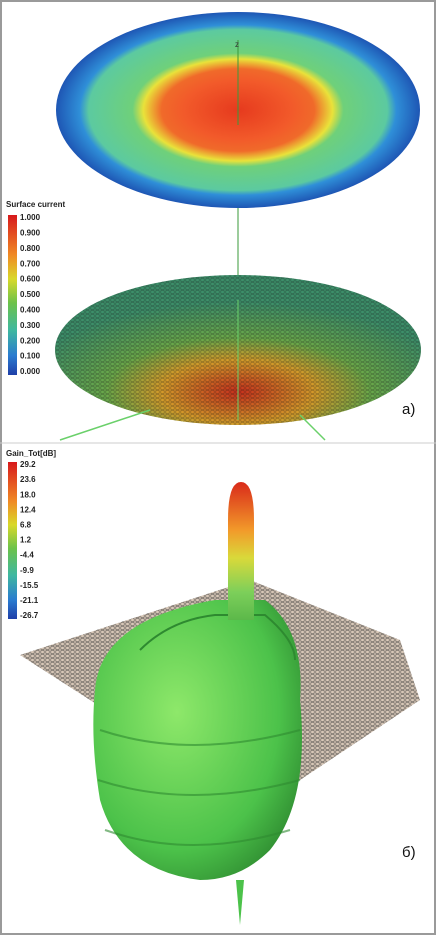 This screenshot has height=935, width=436. I want to click on legend-tick: 0.100, so click(30, 356).